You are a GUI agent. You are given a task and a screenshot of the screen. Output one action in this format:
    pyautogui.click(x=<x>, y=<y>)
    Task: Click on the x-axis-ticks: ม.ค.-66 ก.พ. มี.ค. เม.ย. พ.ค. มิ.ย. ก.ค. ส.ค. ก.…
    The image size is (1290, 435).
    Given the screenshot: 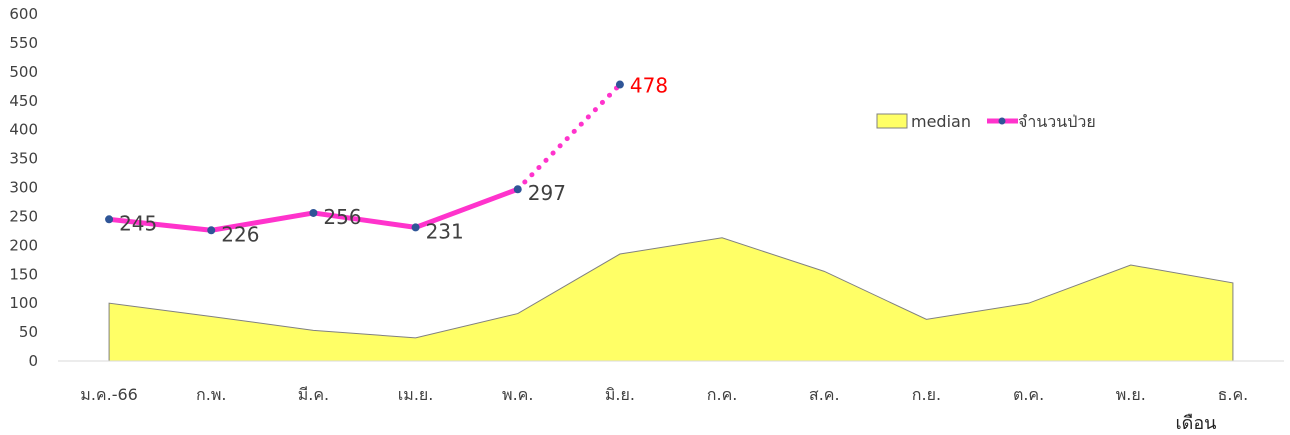 What is the action you would take?
    pyautogui.click(x=664, y=394)
    